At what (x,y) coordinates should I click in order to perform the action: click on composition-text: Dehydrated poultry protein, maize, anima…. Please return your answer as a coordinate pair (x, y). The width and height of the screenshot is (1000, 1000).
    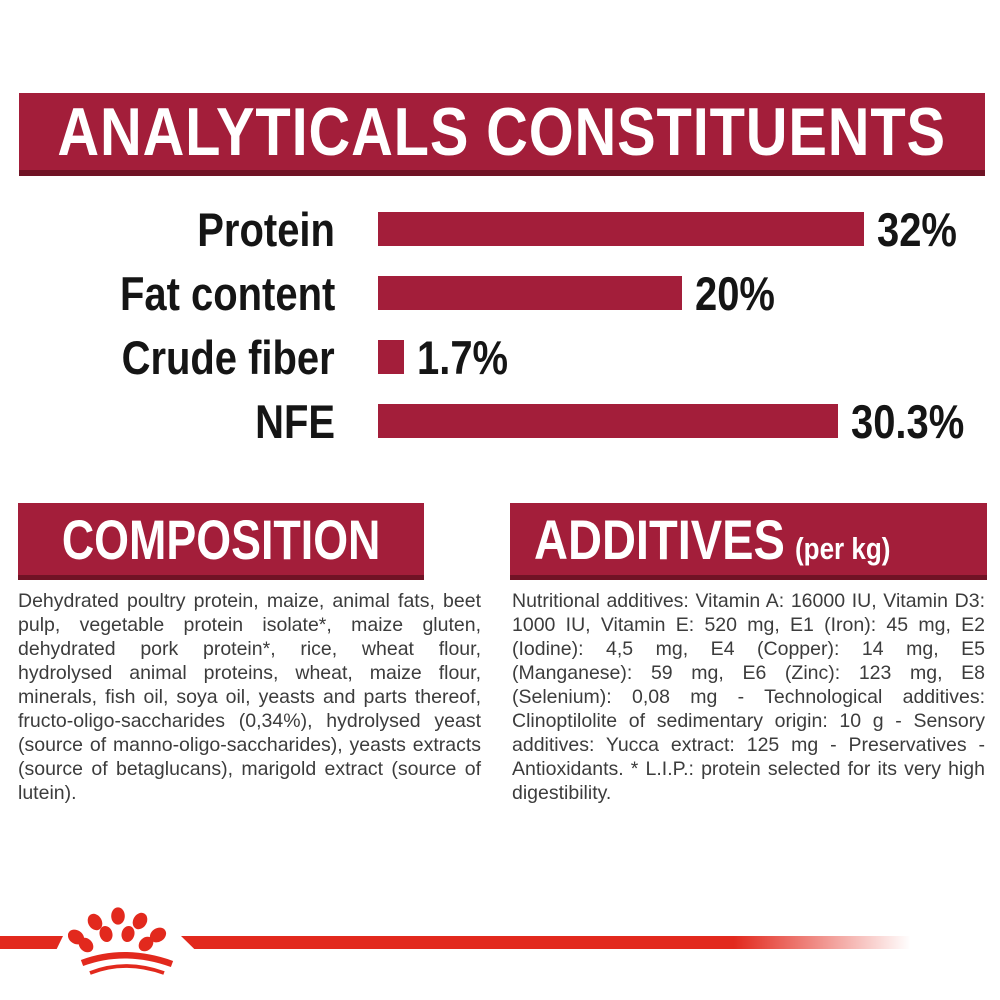
    Looking at the image, I should click on (249, 697).